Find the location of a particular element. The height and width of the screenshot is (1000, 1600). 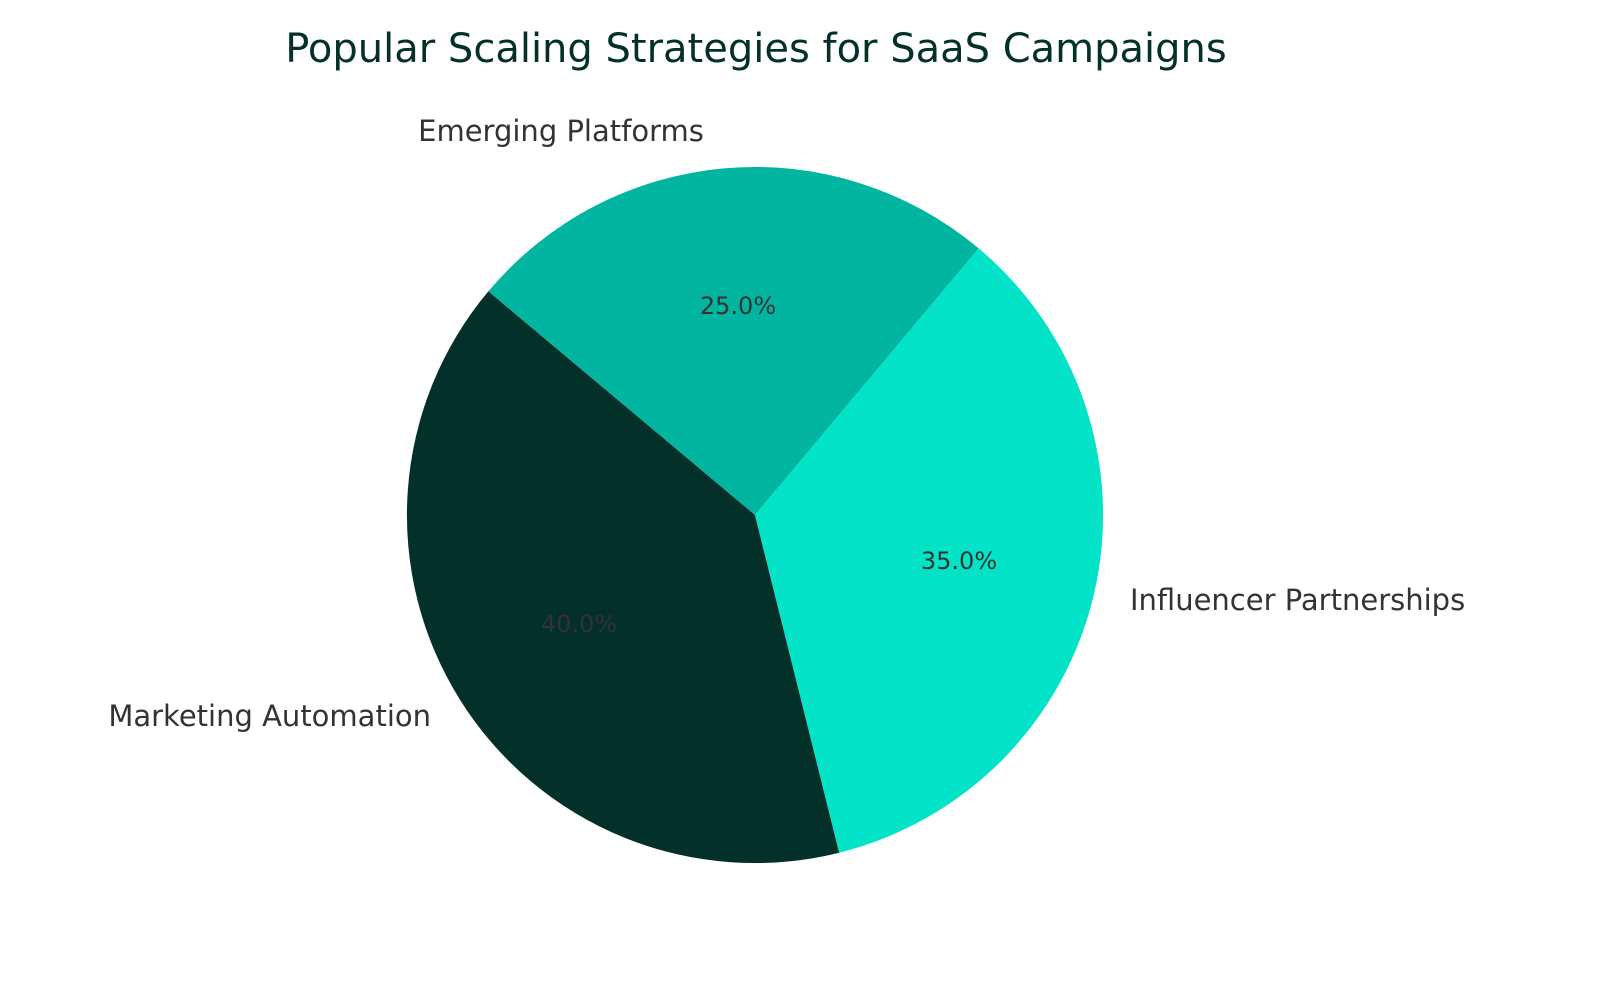

percent-labels: 40.0% 35.0% 25.0% is located at coordinates (769, 465).